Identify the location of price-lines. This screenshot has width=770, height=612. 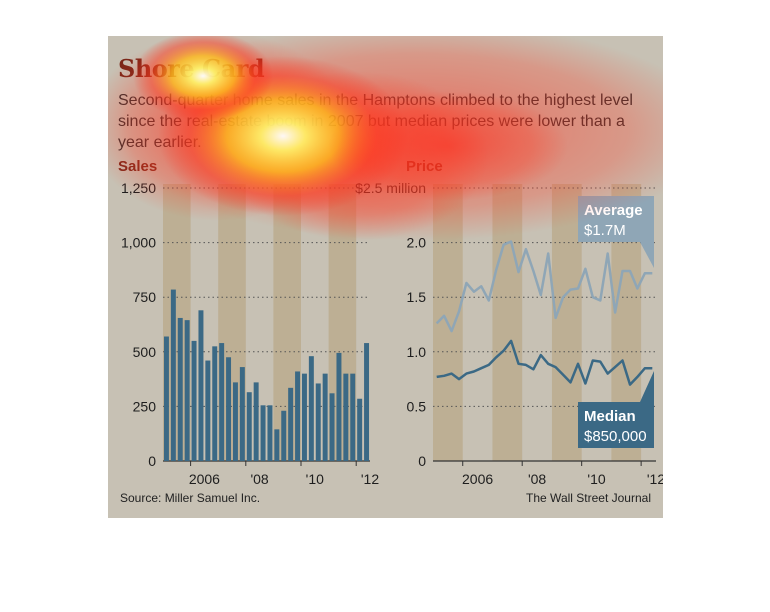
(544, 313).